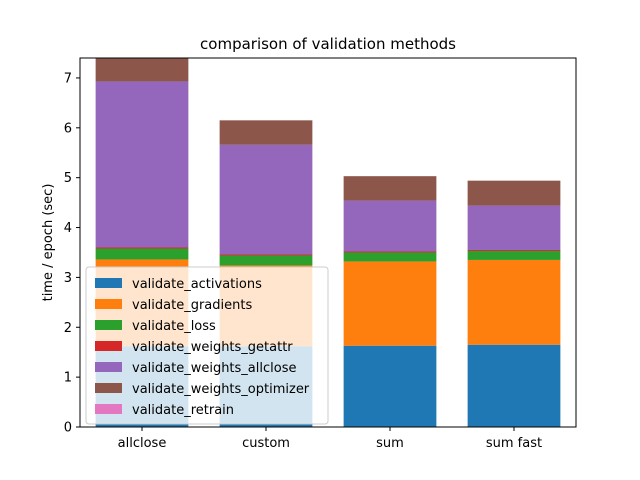 The height and width of the screenshot is (480, 640). Describe the element at coordinates (142, 164) in the screenshot. I see `bar-validate-weights-allclose-allclose` at that location.